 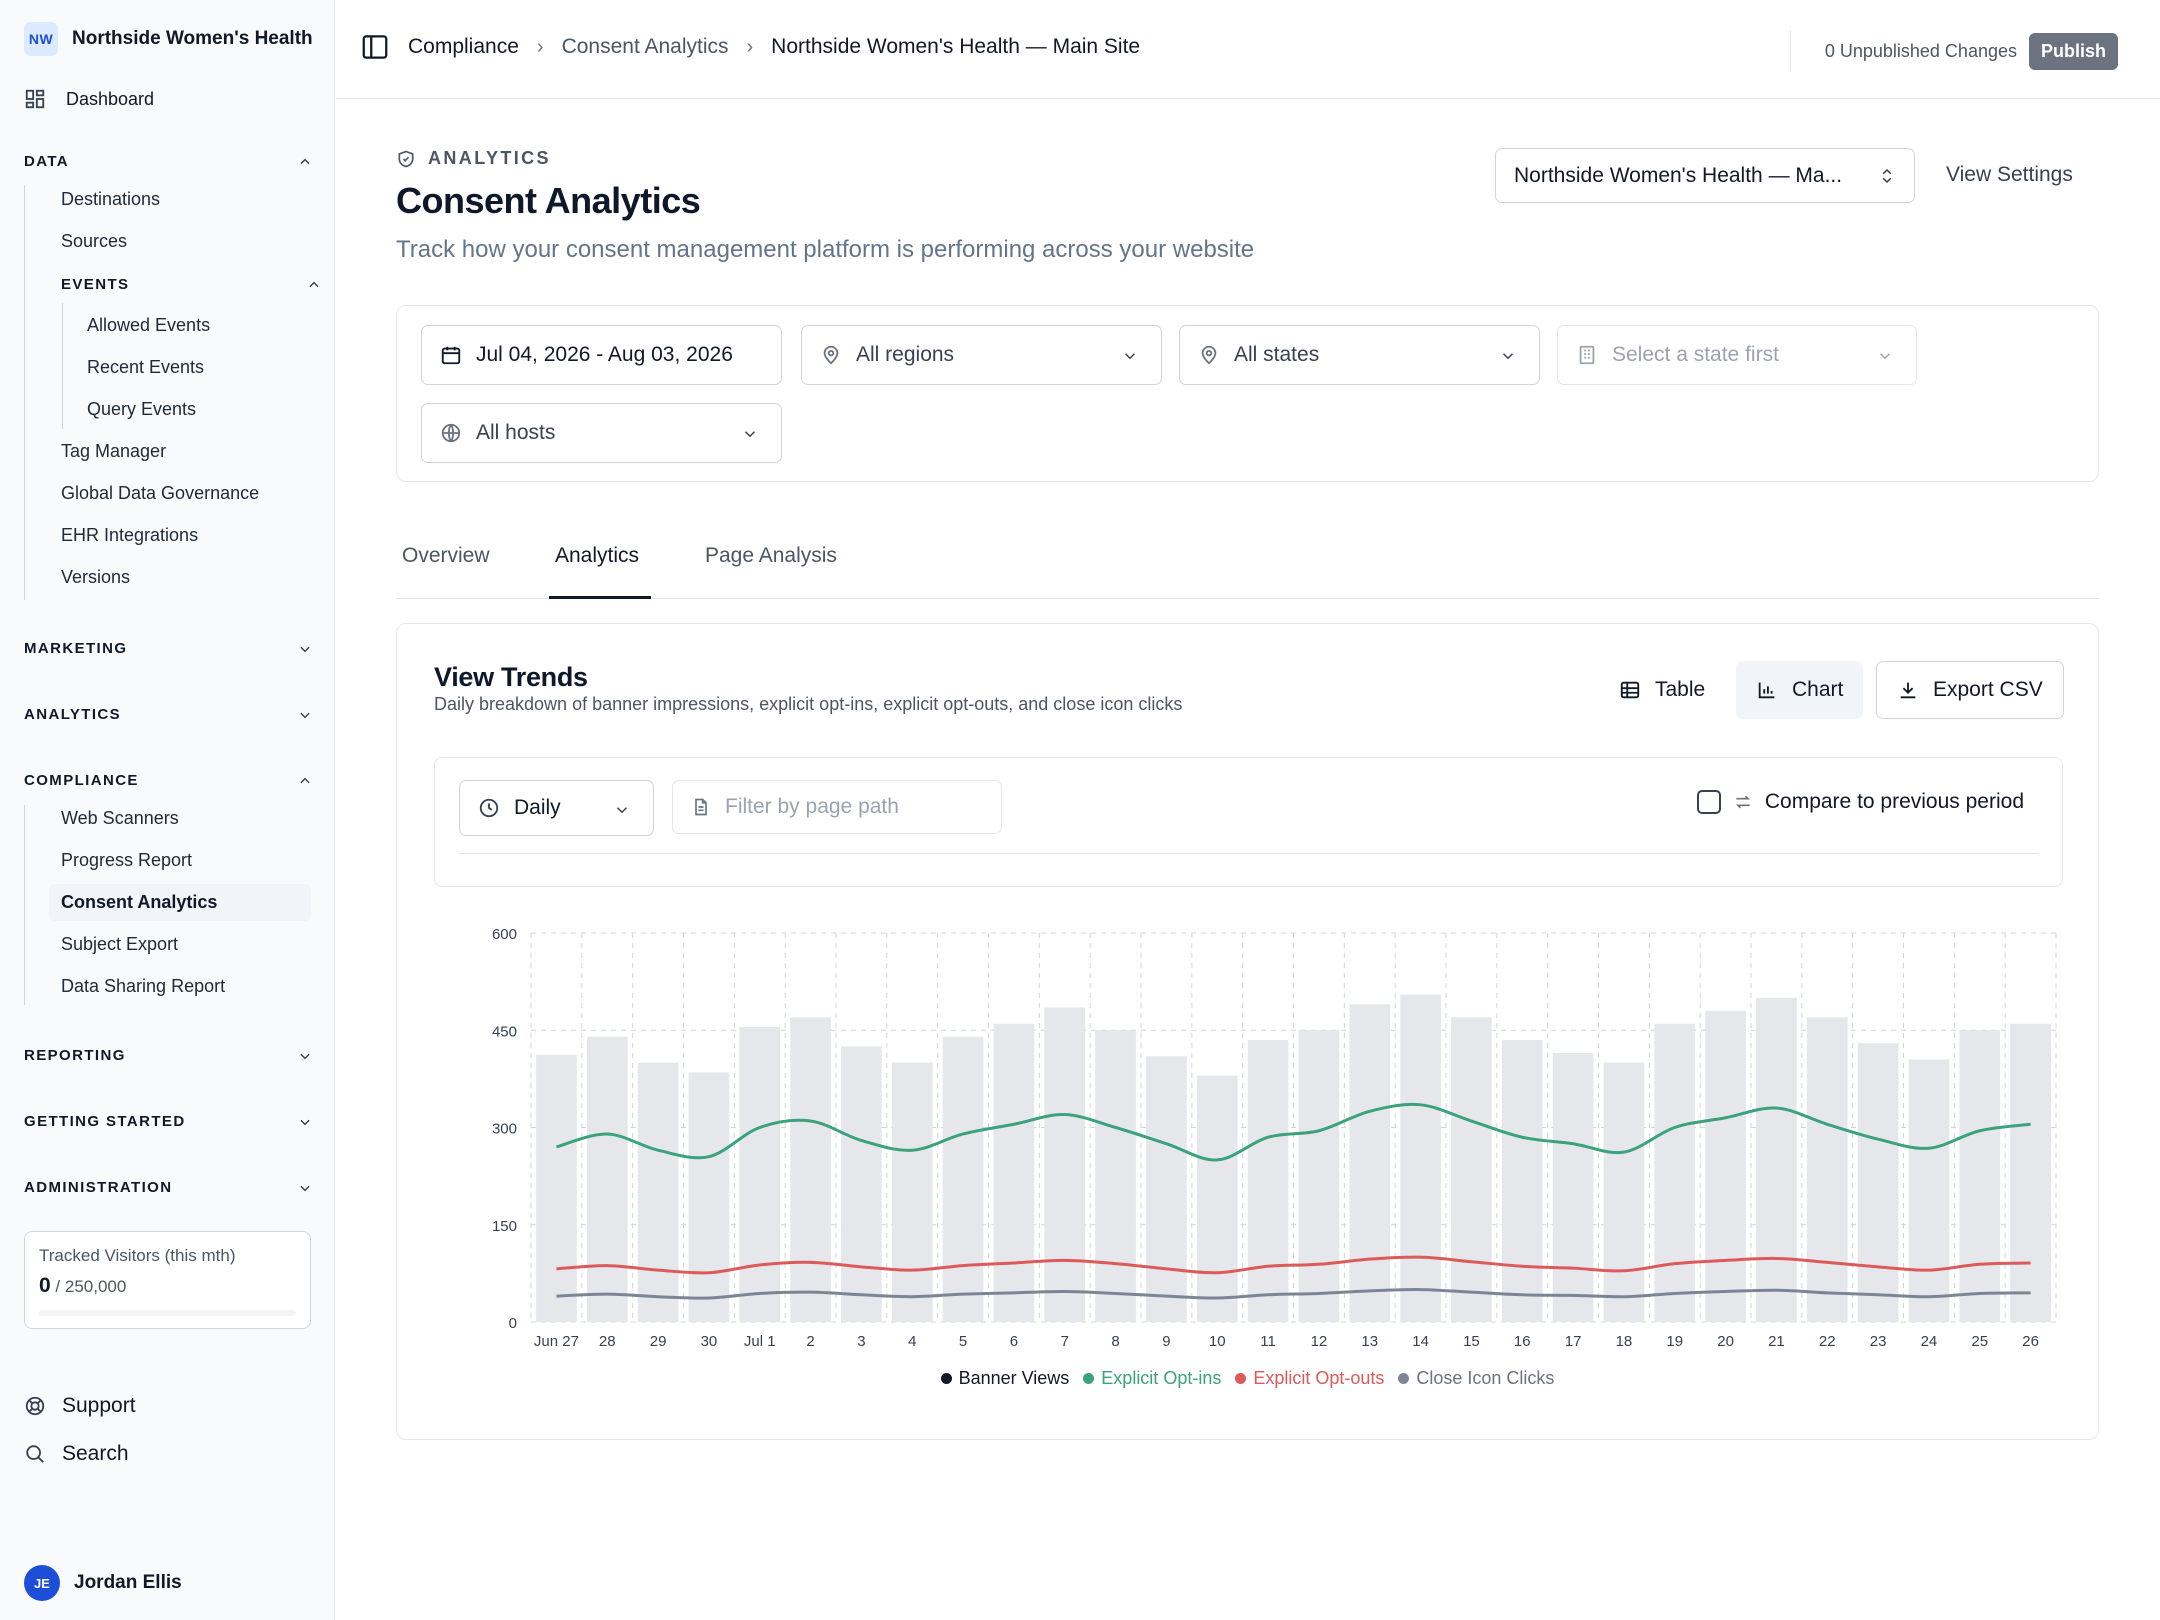 I want to click on sidebar-item-versions: Versions, so click(x=96, y=577).